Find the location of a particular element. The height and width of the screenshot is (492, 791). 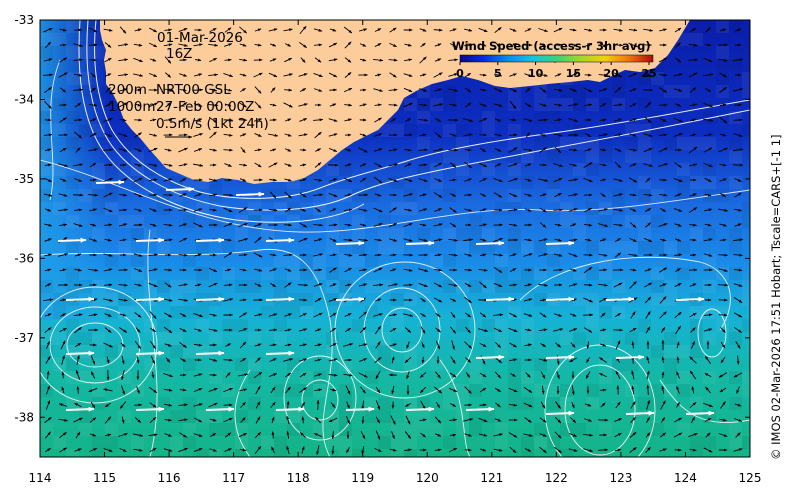

y-tick-label: -35 is located at coordinates (24, 179).